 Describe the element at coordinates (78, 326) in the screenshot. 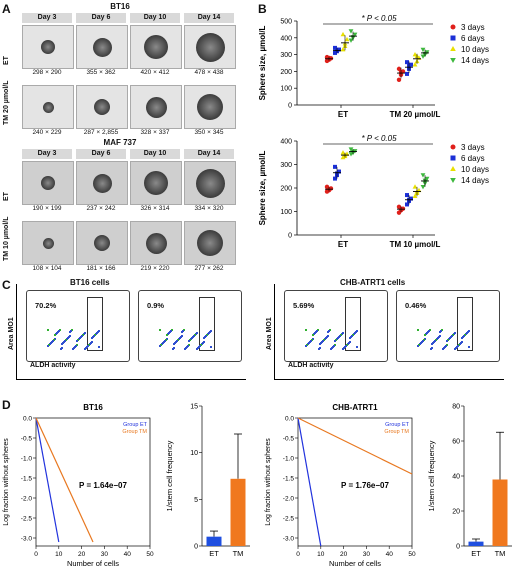

I see `flow-plot: 70.2%` at that location.